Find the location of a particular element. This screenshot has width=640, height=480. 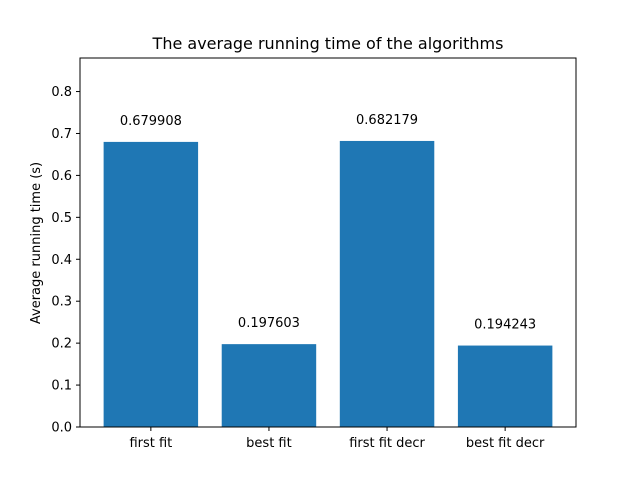

data-label: 0.682179 is located at coordinates (387, 120).